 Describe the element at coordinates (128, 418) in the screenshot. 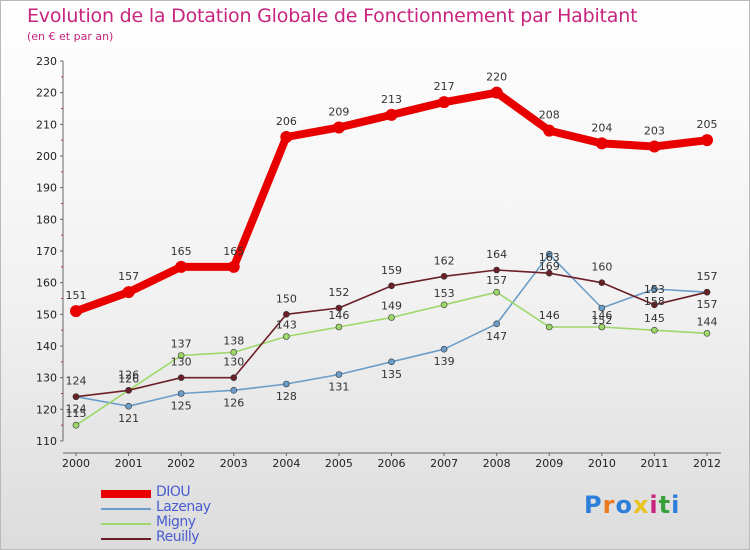

I see `data-label-lazenay: 121` at that location.